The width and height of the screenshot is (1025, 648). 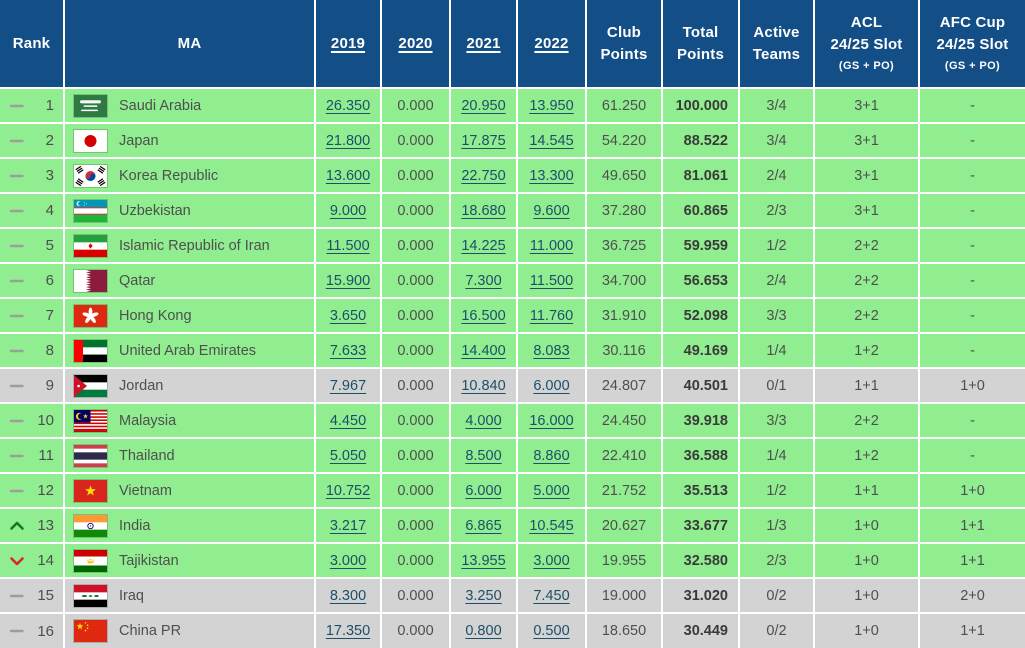 I want to click on points-2019-cell: 11.500, so click(x=348, y=245).